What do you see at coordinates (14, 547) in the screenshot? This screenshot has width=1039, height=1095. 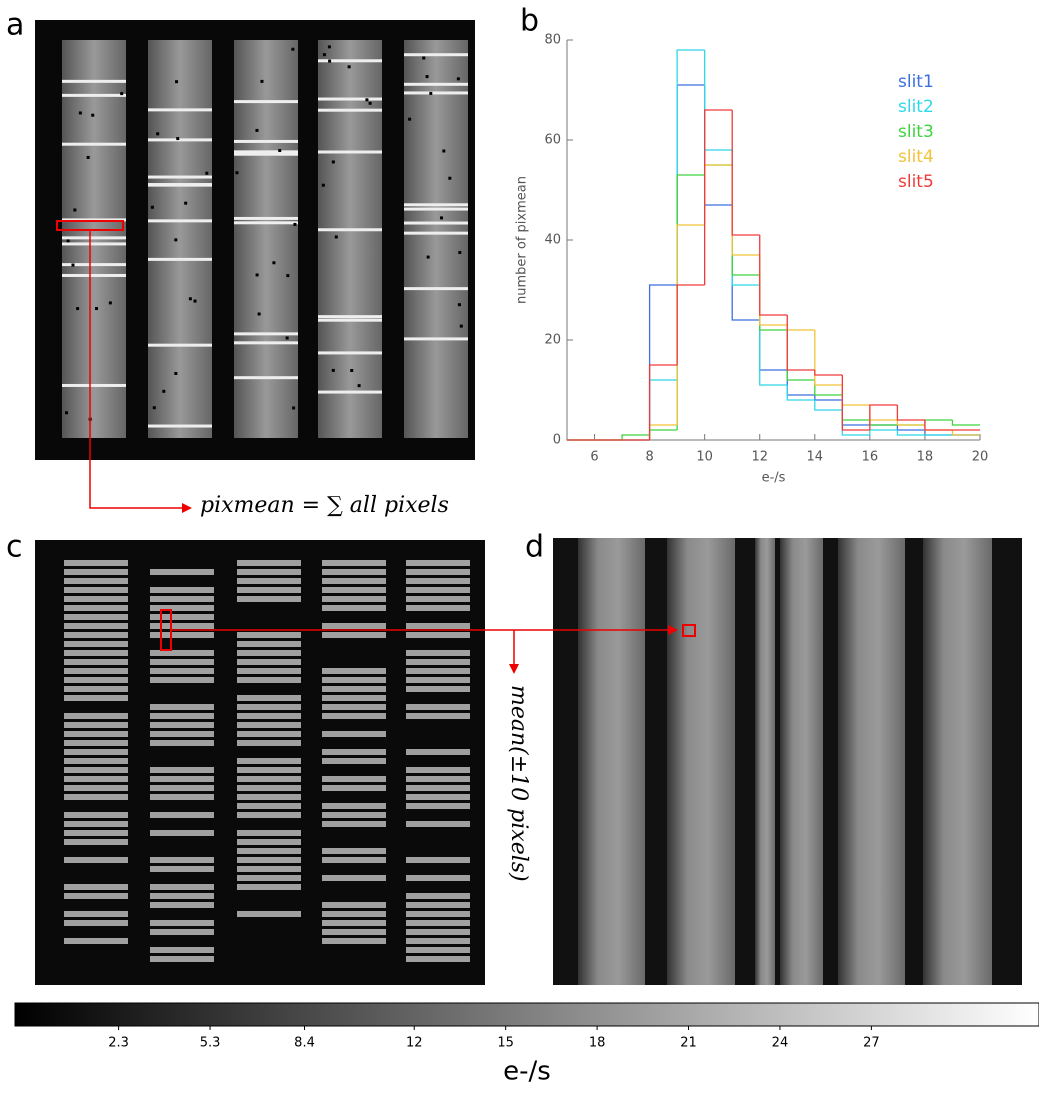 I see `panel-label: c` at bounding box center [14, 547].